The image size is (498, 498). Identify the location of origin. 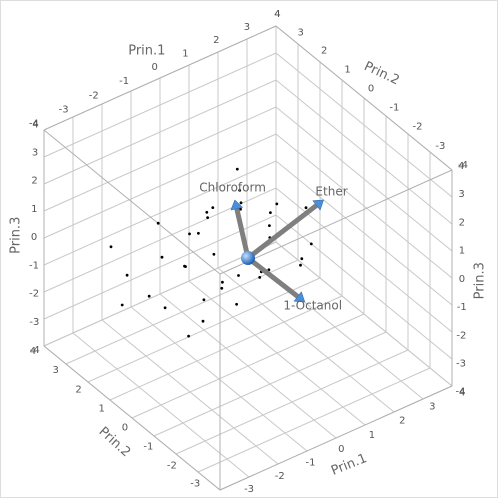
(248, 258).